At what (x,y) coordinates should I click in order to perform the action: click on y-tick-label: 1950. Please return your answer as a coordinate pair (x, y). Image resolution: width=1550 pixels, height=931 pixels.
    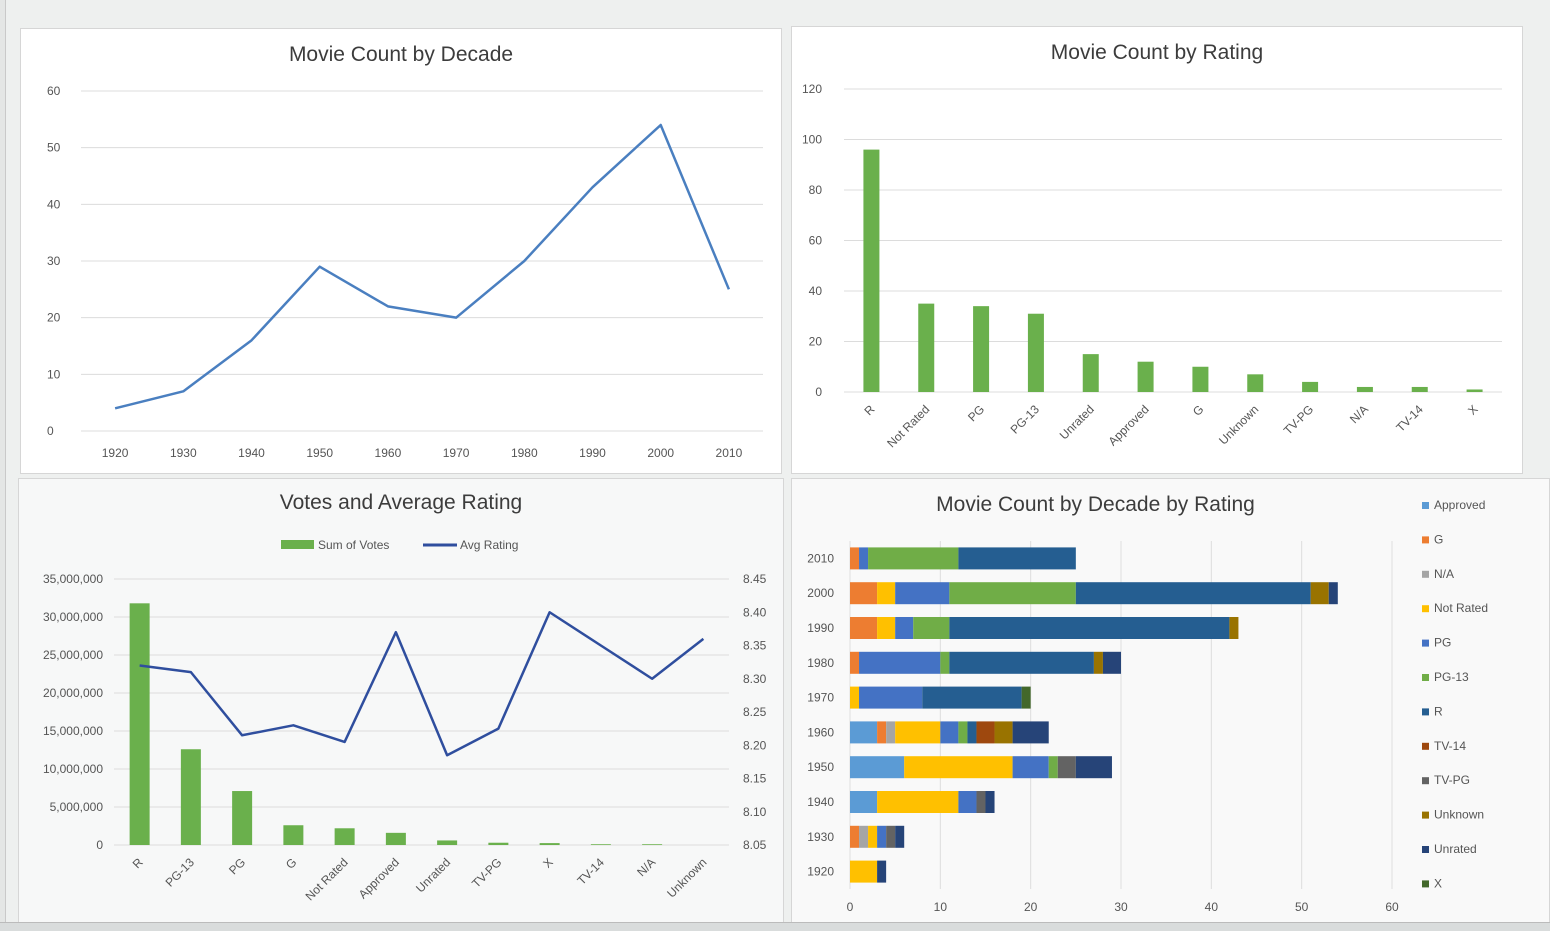
    Looking at the image, I should click on (820, 767).